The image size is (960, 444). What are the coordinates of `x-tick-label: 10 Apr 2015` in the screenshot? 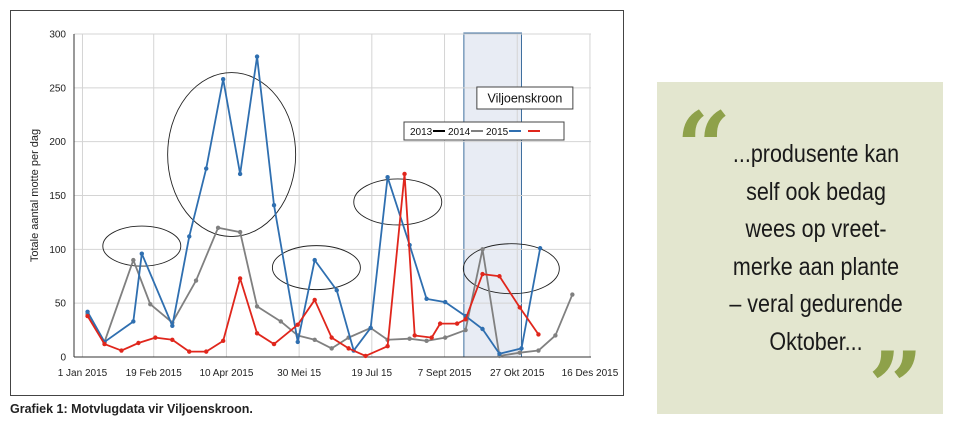 It's located at (226, 373).